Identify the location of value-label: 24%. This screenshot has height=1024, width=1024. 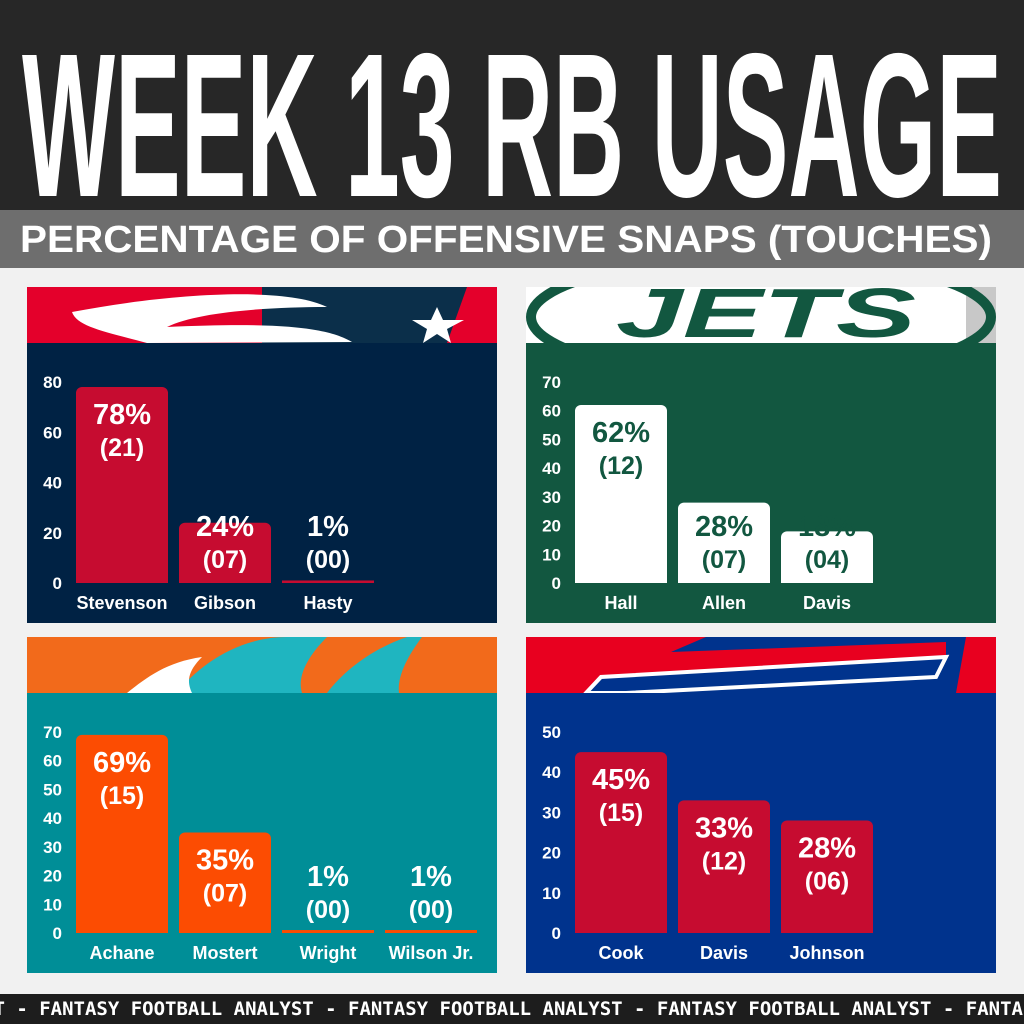
(225, 527).